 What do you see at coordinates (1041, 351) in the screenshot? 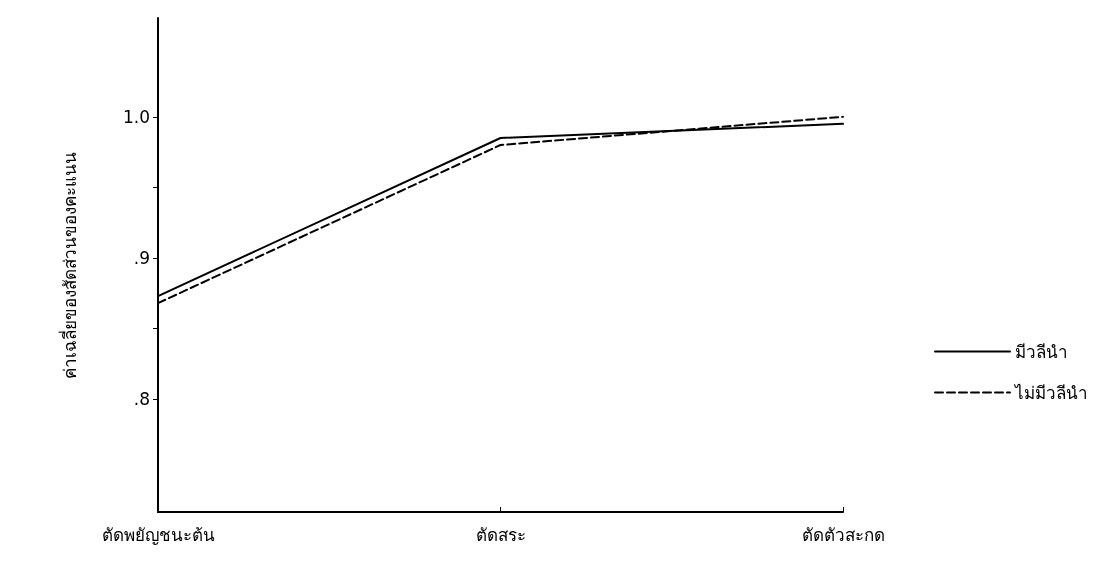
I see `legend-label: มีวลีนำ` at bounding box center [1041, 351].